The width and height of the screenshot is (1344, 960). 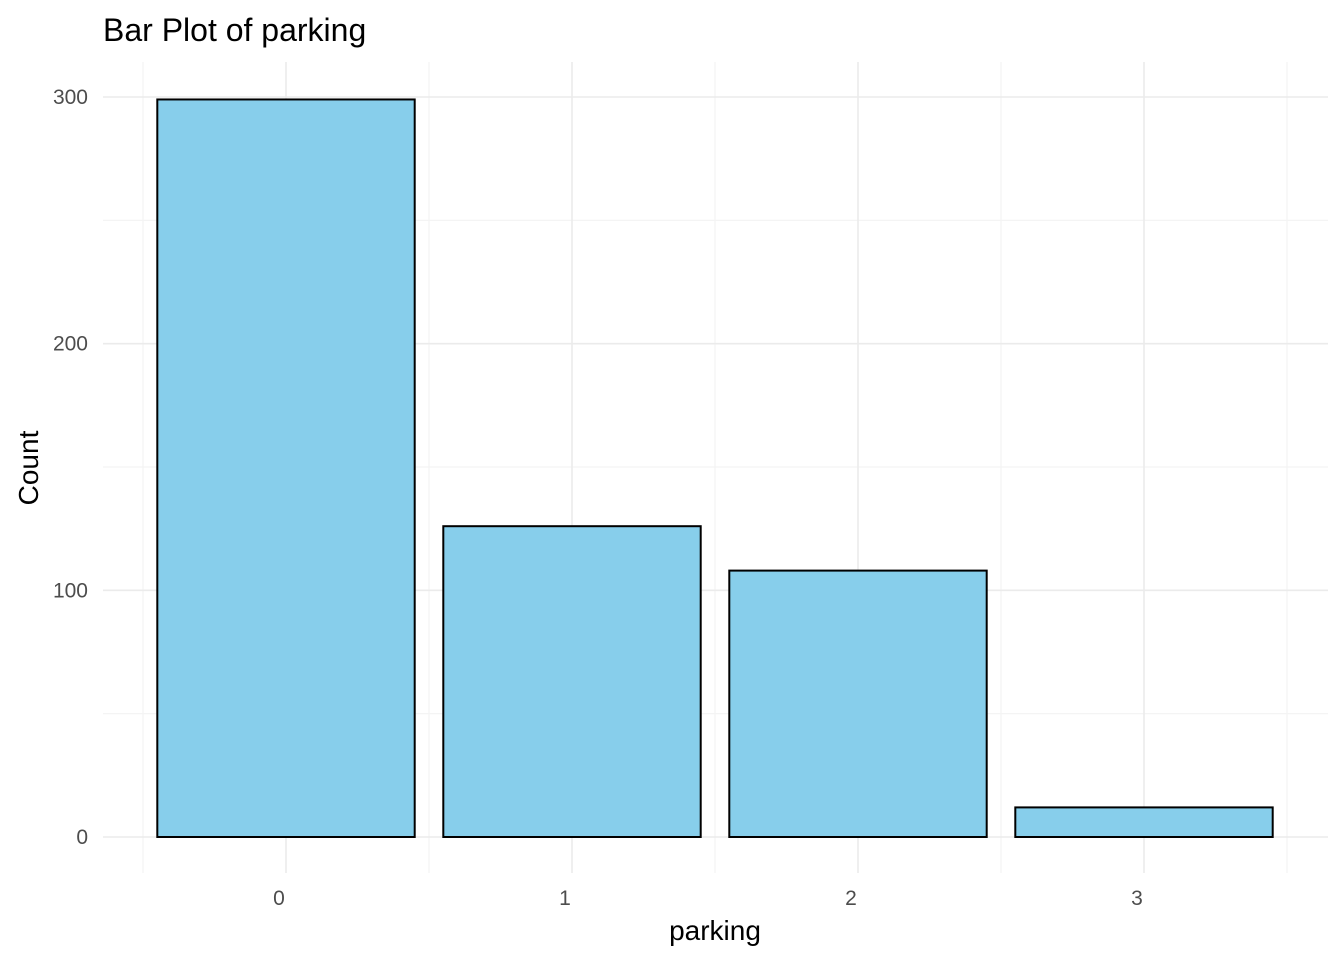 What do you see at coordinates (70, 97) in the screenshot?
I see `y-tick-label: 300` at bounding box center [70, 97].